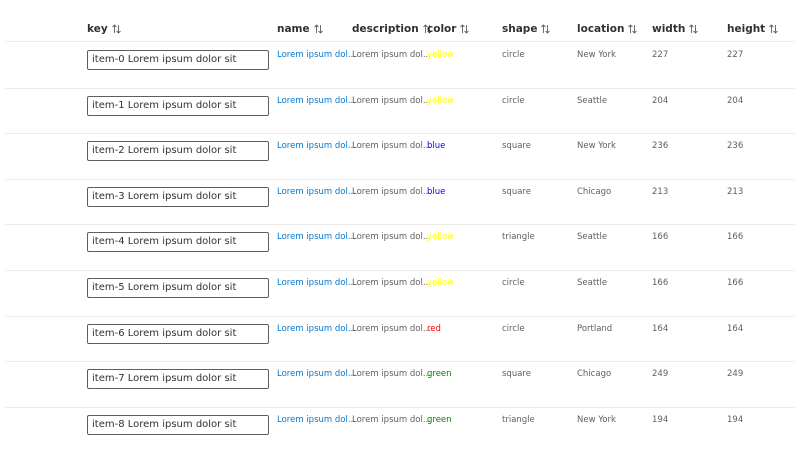 The height and width of the screenshot is (450, 800). I want to click on column-header: description, so click(392, 29).